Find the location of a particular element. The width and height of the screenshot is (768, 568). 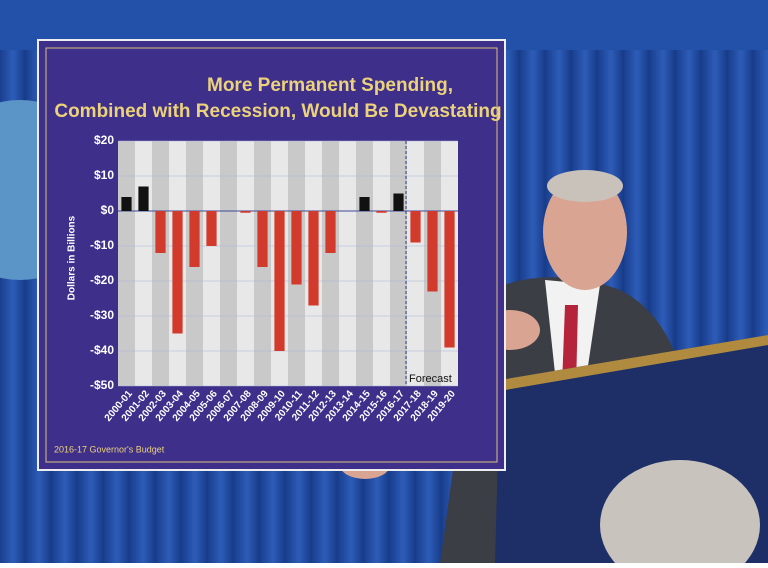

y-tick-label: -$50 is located at coordinates (102, 385).